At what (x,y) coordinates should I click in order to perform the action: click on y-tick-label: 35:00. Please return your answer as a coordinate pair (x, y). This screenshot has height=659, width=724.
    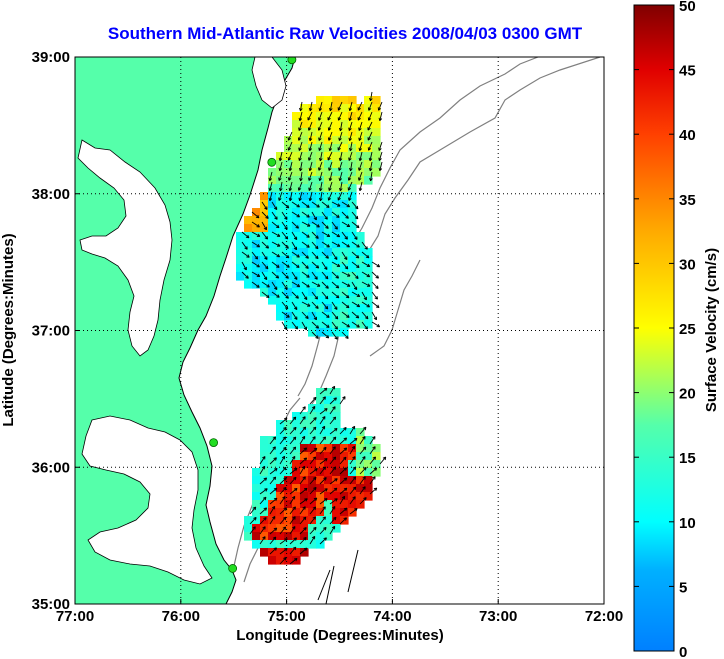
    Looking at the image, I should click on (51, 604).